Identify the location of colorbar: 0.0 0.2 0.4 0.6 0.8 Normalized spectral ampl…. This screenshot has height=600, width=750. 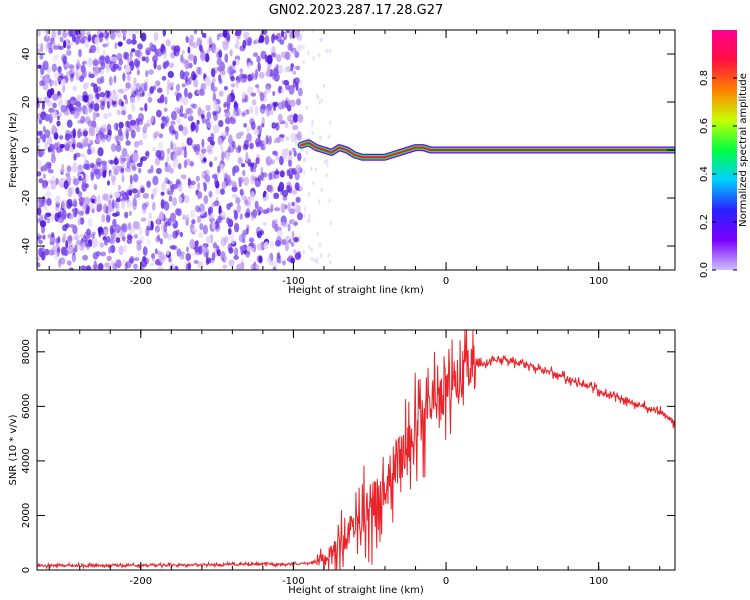
(724, 154).